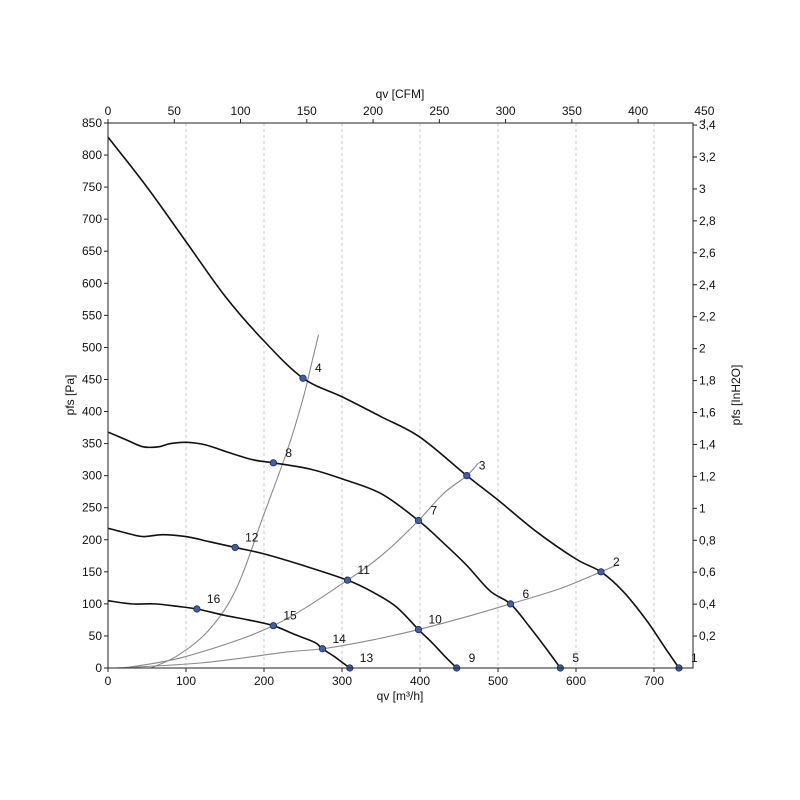 The height and width of the screenshot is (800, 800). Describe the element at coordinates (108, 111) in the screenshot. I see `x2-tick-label-0: 0` at that location.